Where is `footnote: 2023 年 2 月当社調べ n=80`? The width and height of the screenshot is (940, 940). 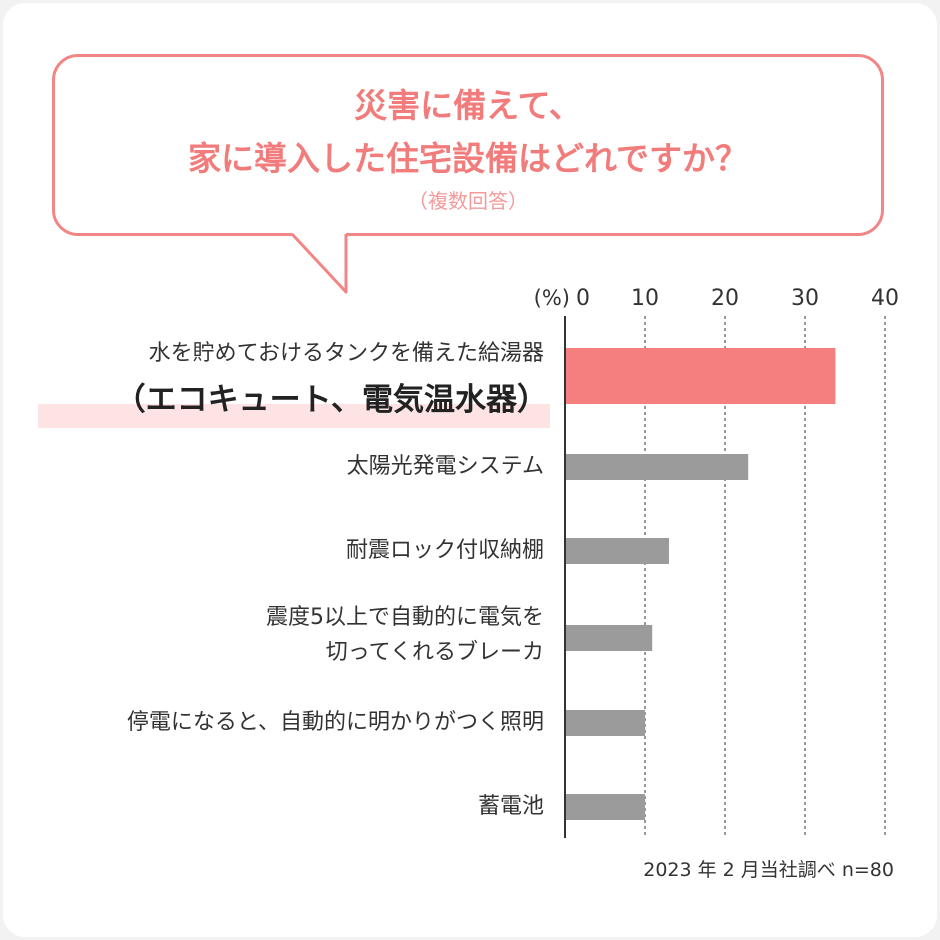 footnote: 2023 年 2 月当社調べ n=80 is located at coordinates (768, 870).